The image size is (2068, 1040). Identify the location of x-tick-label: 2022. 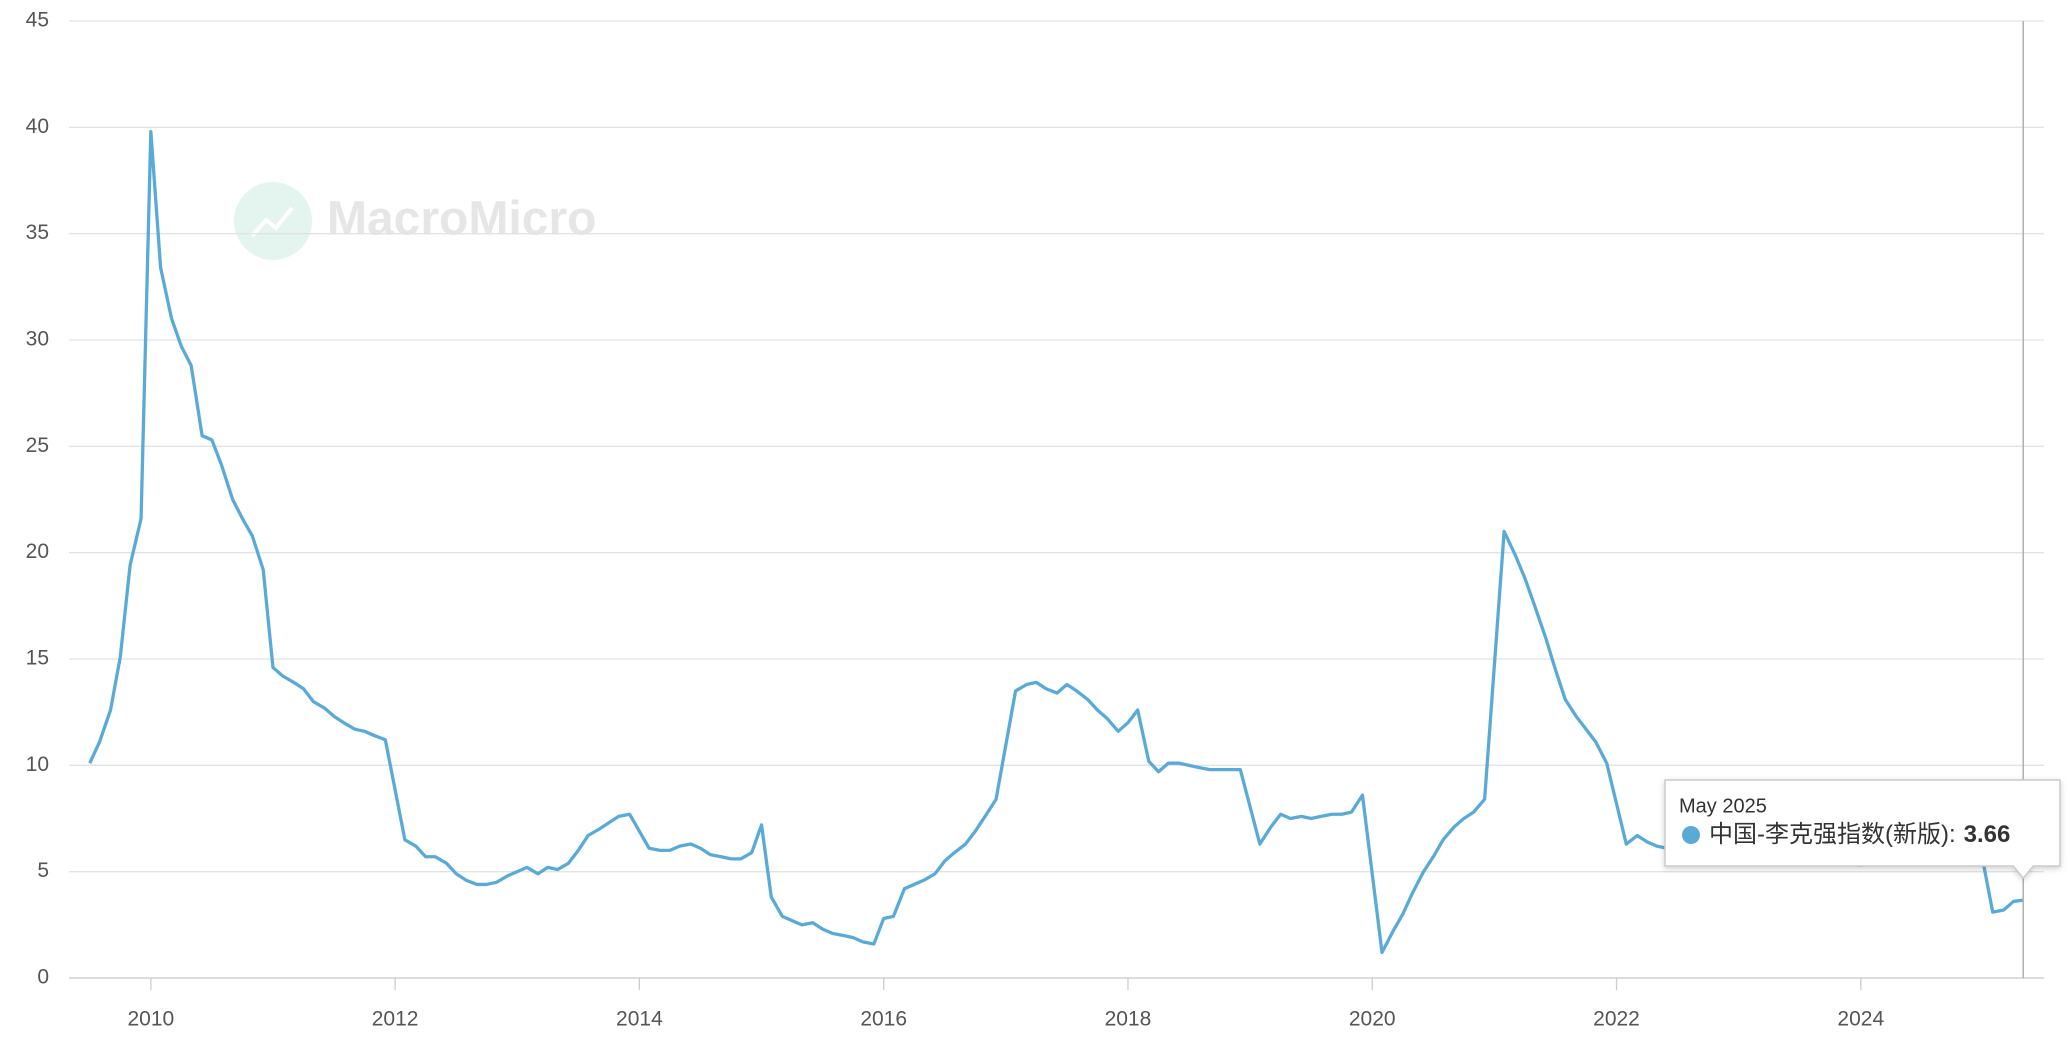
(1616, 1019).